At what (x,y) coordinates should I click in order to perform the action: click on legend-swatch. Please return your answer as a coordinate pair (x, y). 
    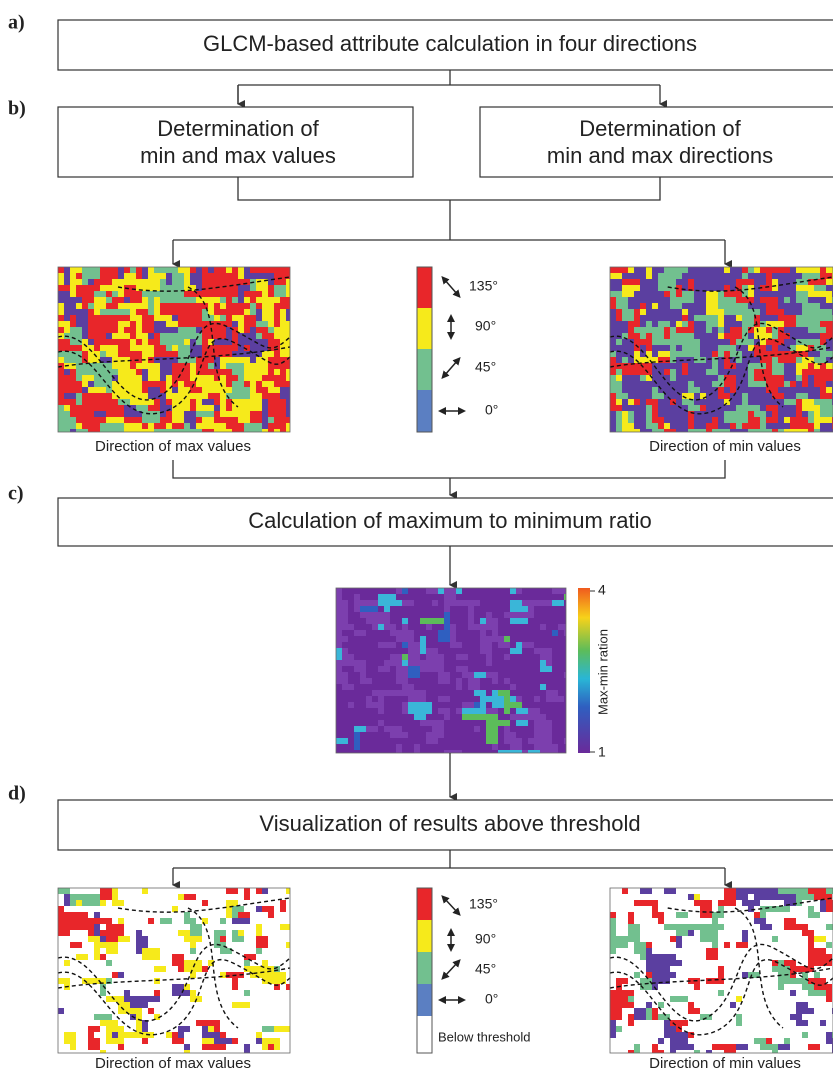
    Looking at the image, I should click on (424, 1000).